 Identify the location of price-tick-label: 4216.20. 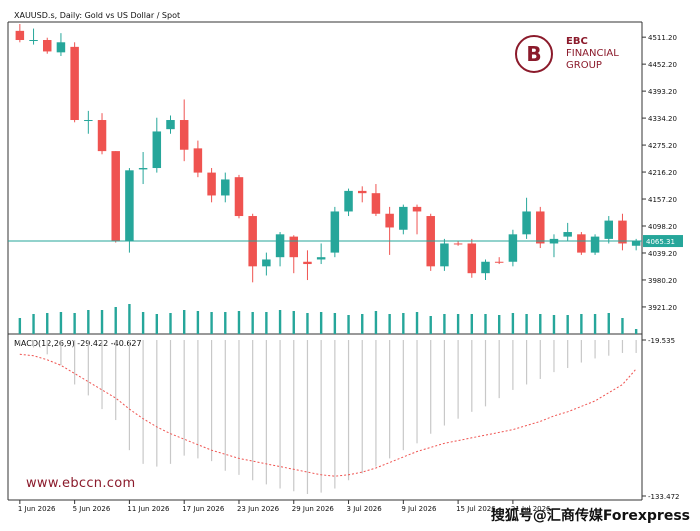
(662, 173).